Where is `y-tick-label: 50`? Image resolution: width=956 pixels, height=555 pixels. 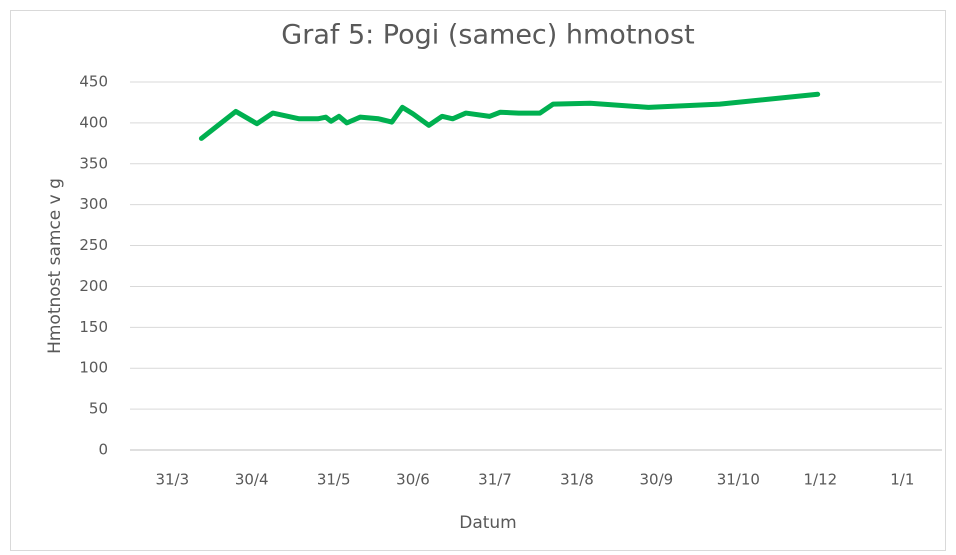 y-tick-label: 50 is located at coordinates (98, 409).